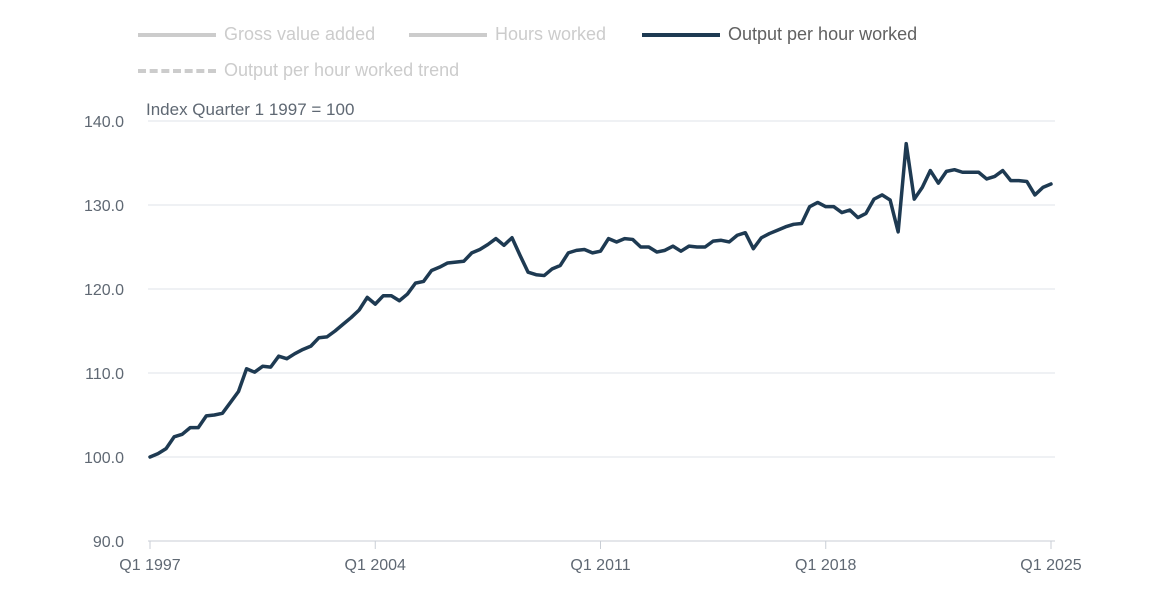  I want to click on legend-item-hours-worked: Hours worked, so click(507, 34).